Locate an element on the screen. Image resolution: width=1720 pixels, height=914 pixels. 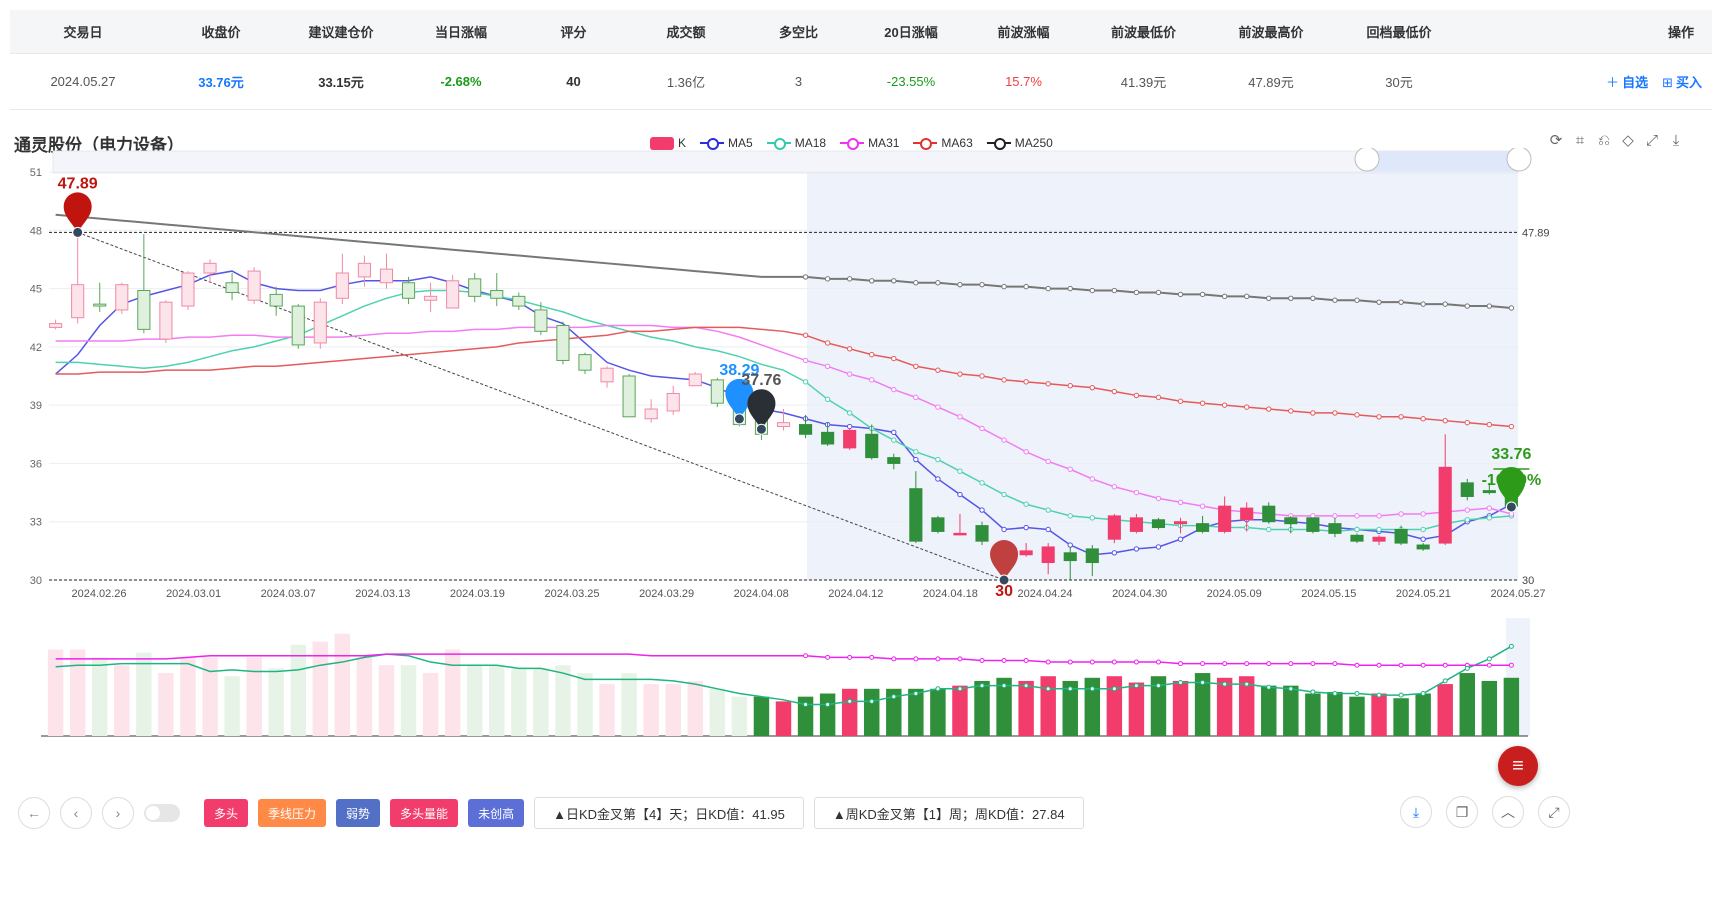
x-tick-label: 2024.02.26 is located at coordinates (98, 594).